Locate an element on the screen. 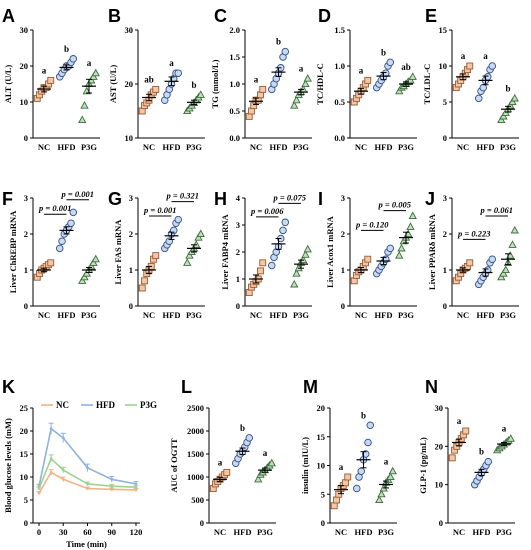 The width and height of the screenshot is (531, 550). x-tick-label: P3G is located at coordinates (194, 147).